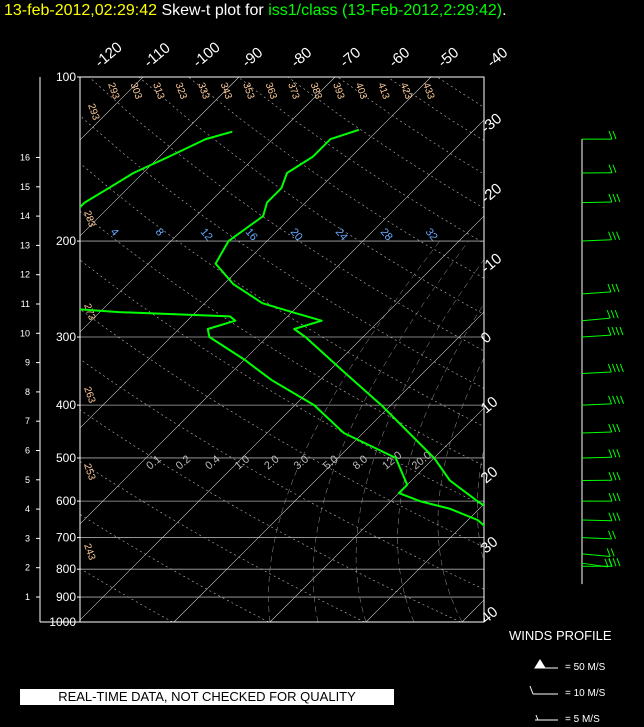 This screenshot has height=727, width=644. What do you see at coordinates (271, 91) in the screenshot?
I see `theta-label: 363` at bounding box center [271, 91].